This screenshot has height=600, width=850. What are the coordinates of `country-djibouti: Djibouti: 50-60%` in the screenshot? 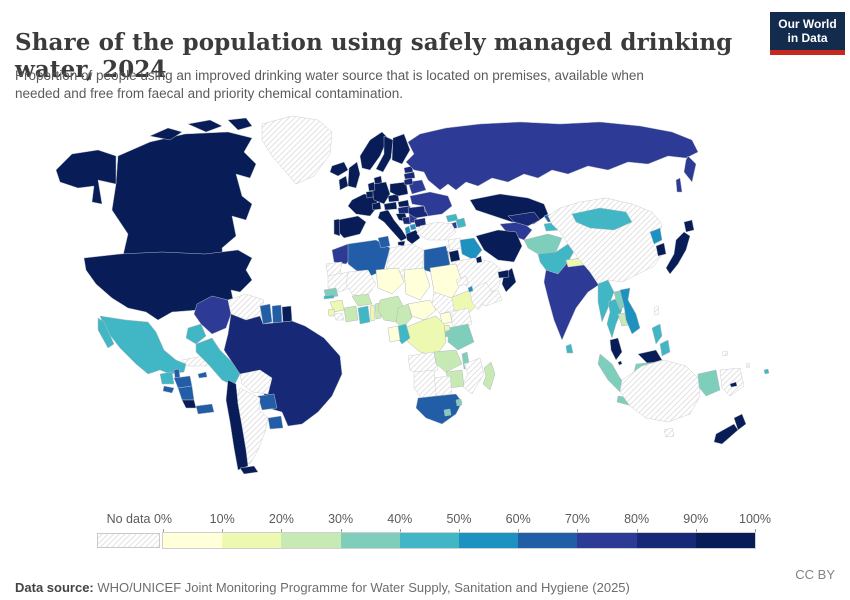 It's located at (470, 289).